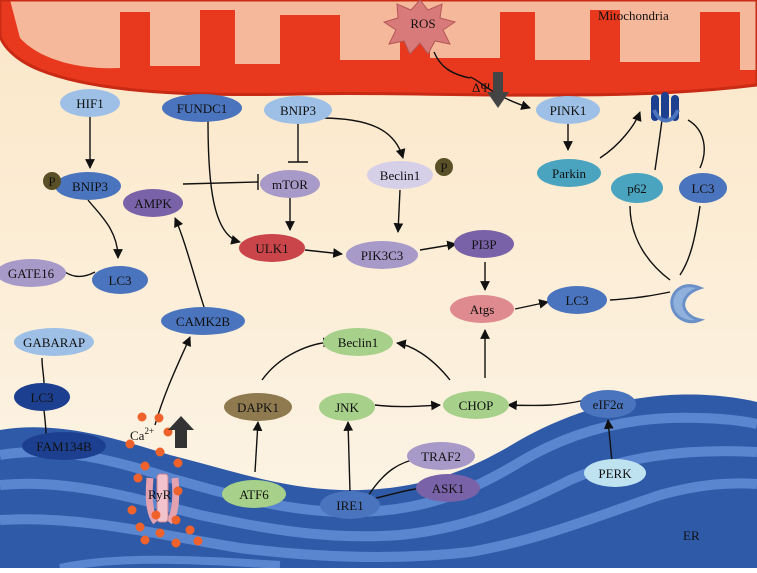 The width and height of the screenshot is (757, 573). I want to click on svg-text: CHOP, so click(476, 405).